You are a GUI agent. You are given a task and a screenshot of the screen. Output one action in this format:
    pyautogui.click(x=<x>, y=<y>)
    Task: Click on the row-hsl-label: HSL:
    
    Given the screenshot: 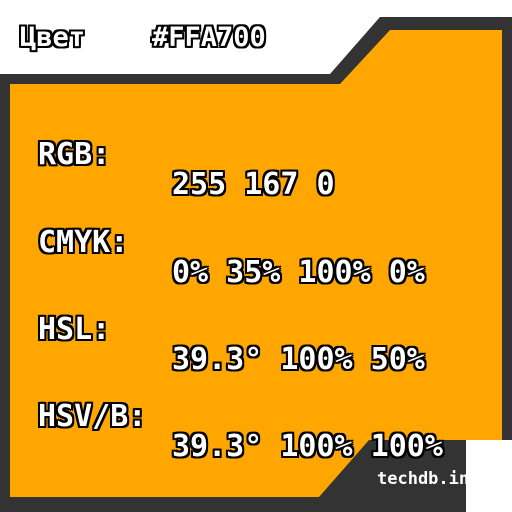 What is the action you would take?
    pyautogui.click(x=74, y=329)
    